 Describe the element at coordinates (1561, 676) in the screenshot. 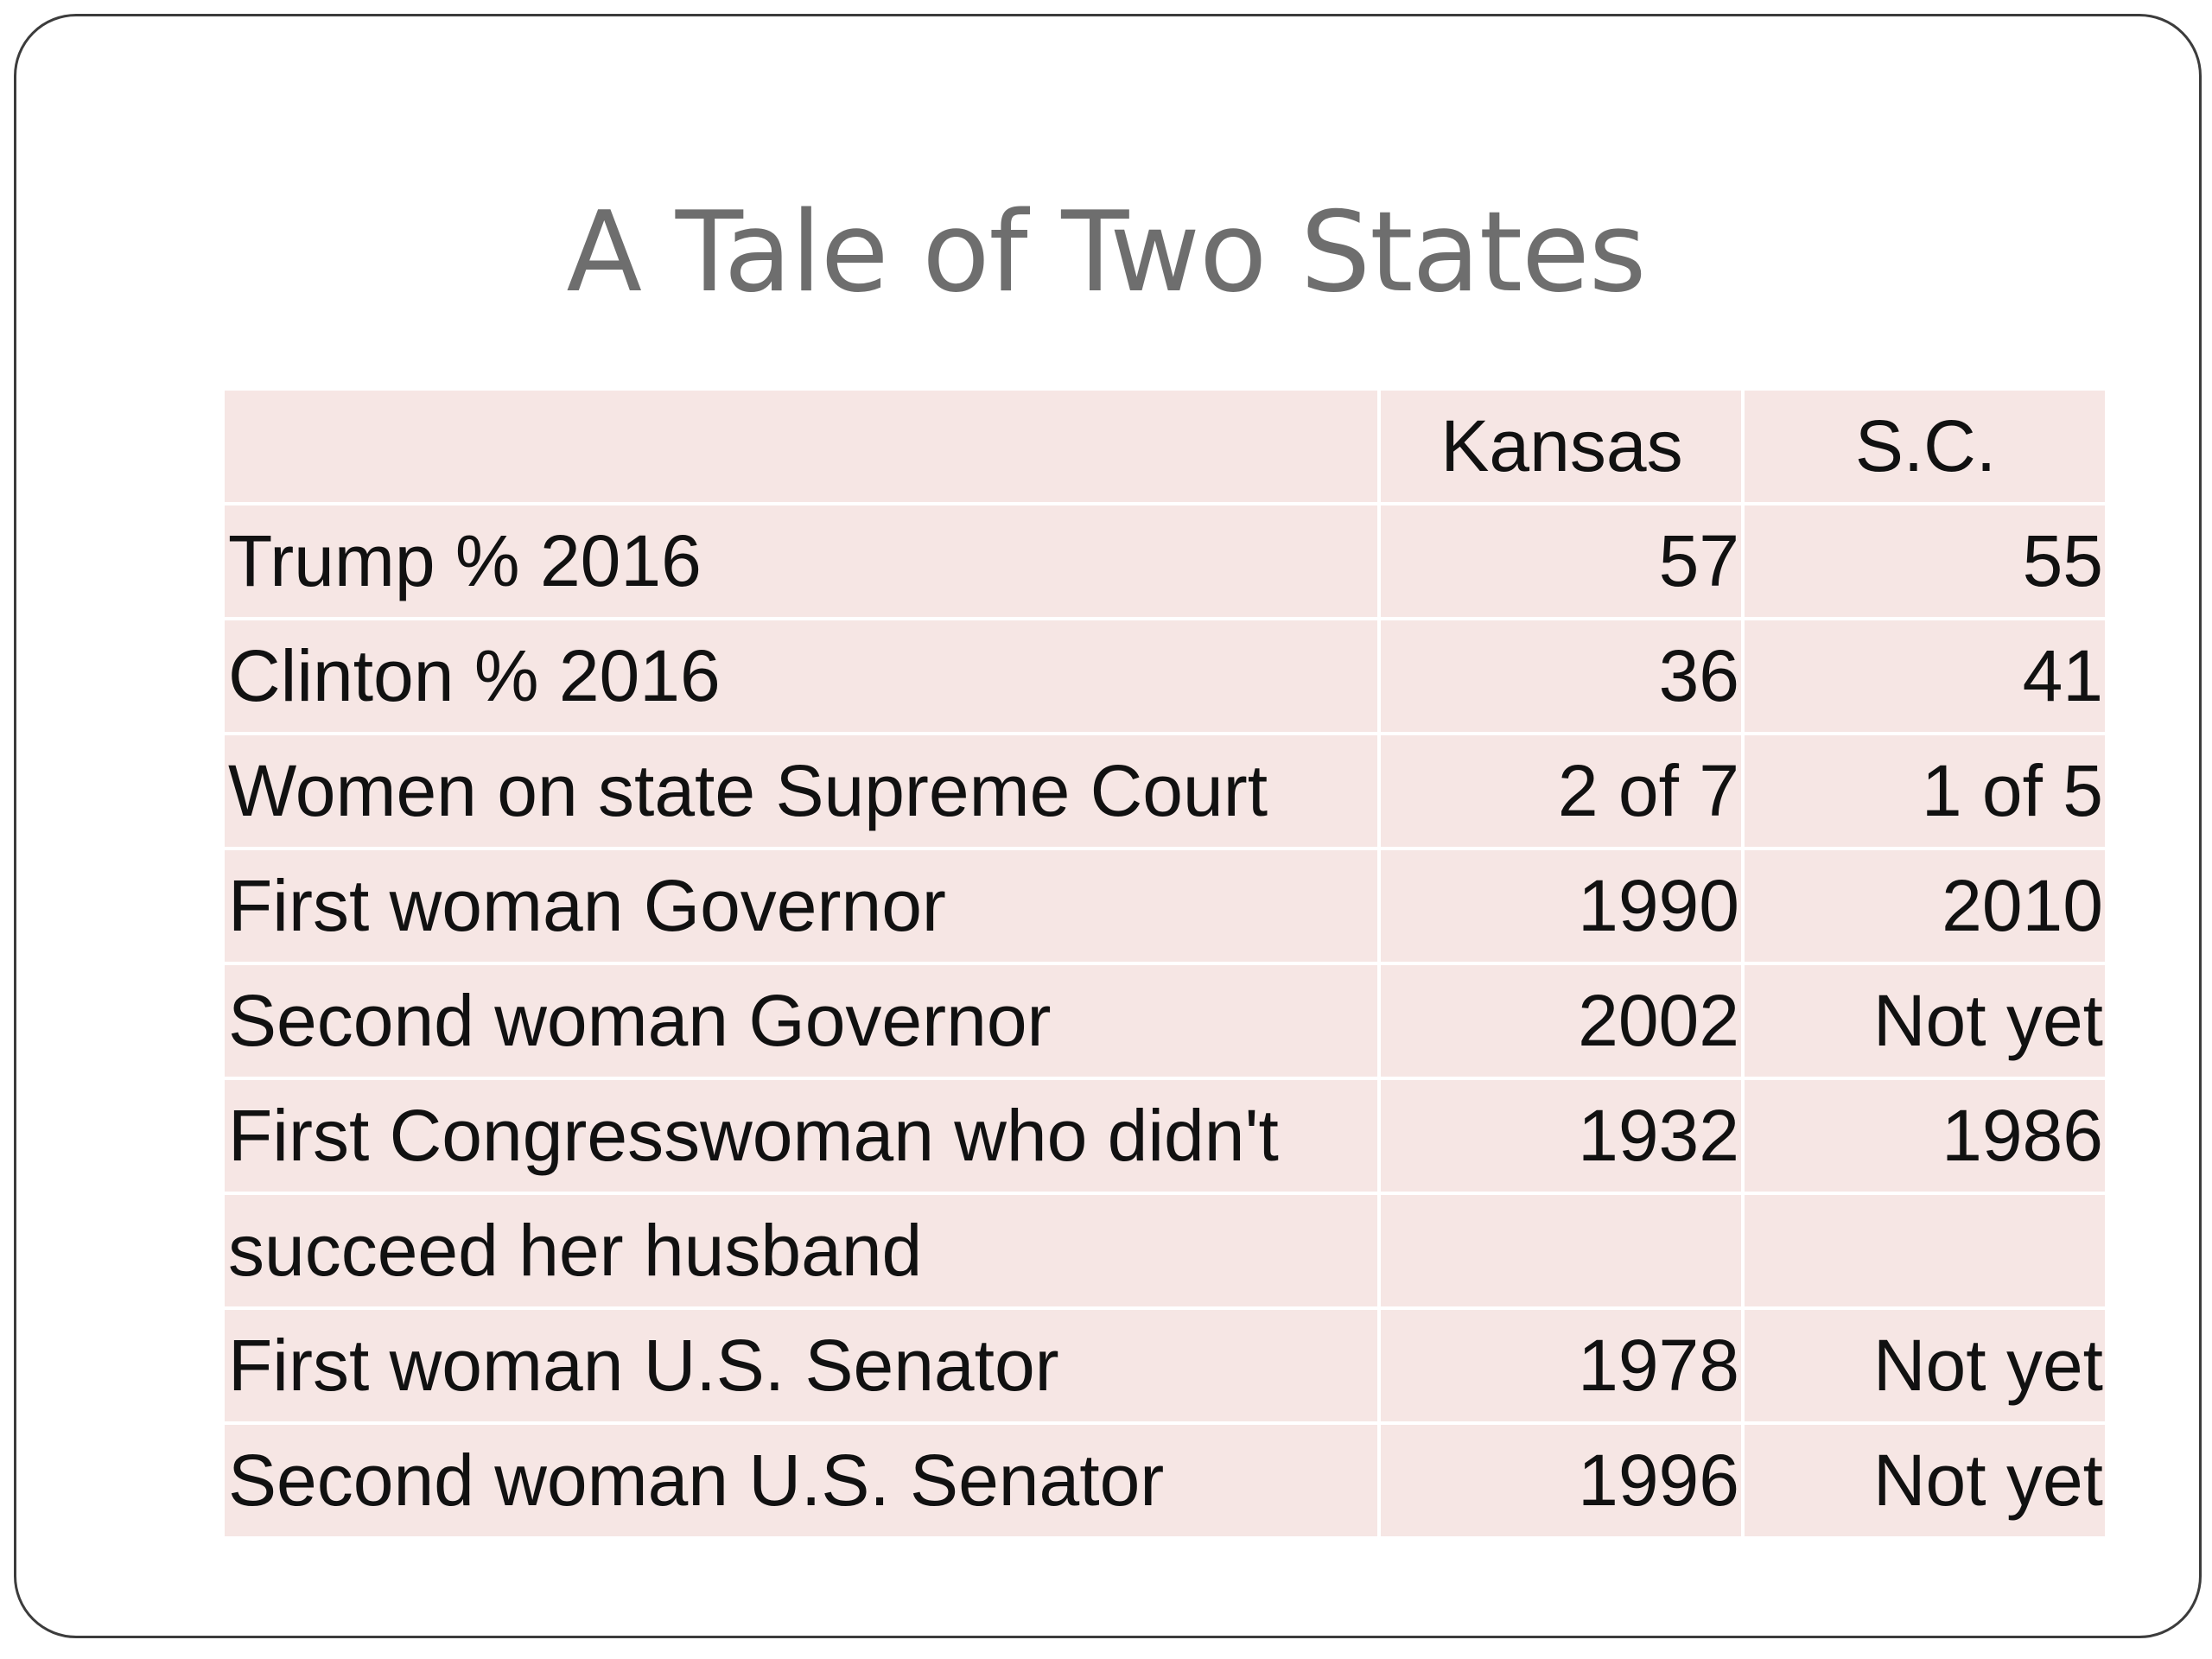

I see `kansas-value: 36` at that location.